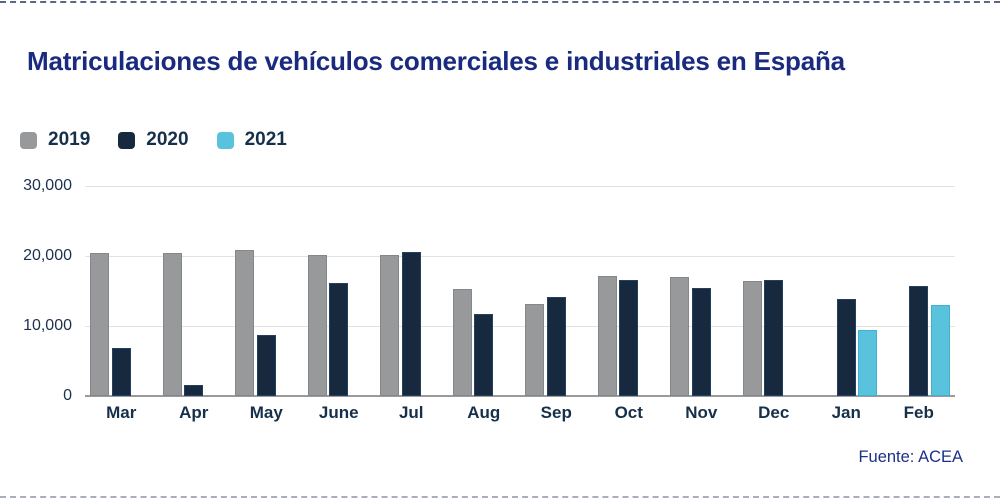 This screenshot has height=500, width=1000. I want to click on chart-legend: 2019 2020 2021, so click(167, 140).